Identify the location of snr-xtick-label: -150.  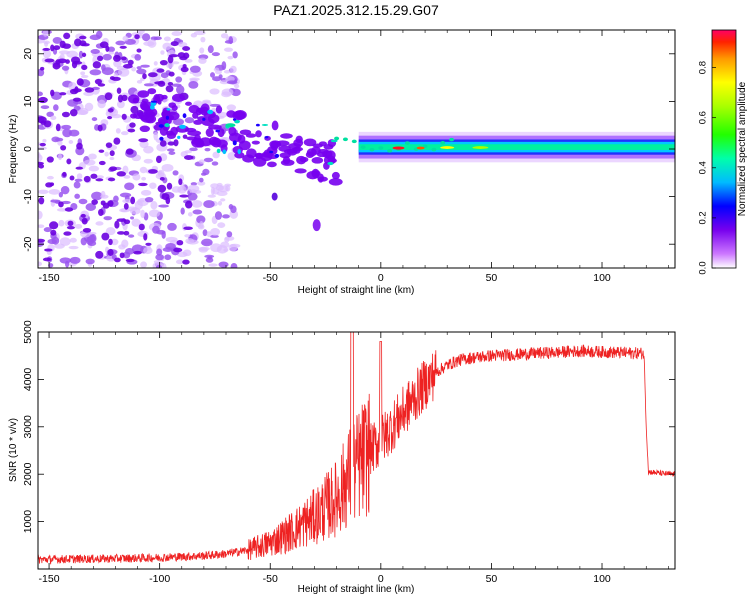
(49, 579).